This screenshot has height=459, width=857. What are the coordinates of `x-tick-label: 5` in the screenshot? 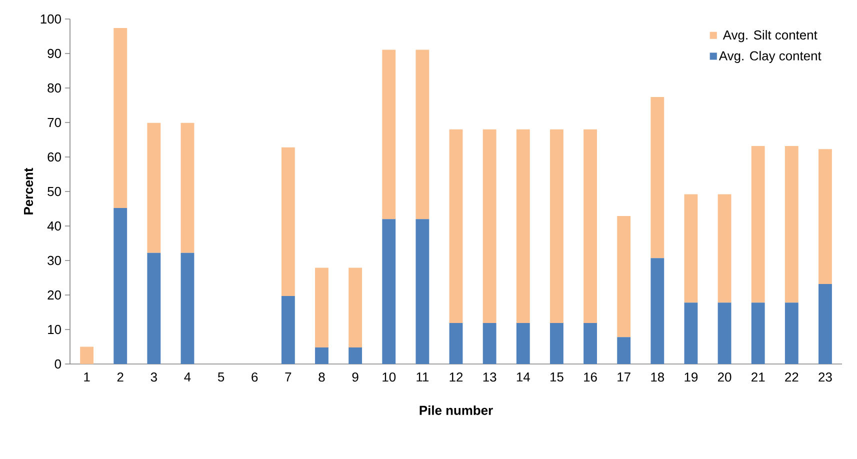 It's located at (221, 377).